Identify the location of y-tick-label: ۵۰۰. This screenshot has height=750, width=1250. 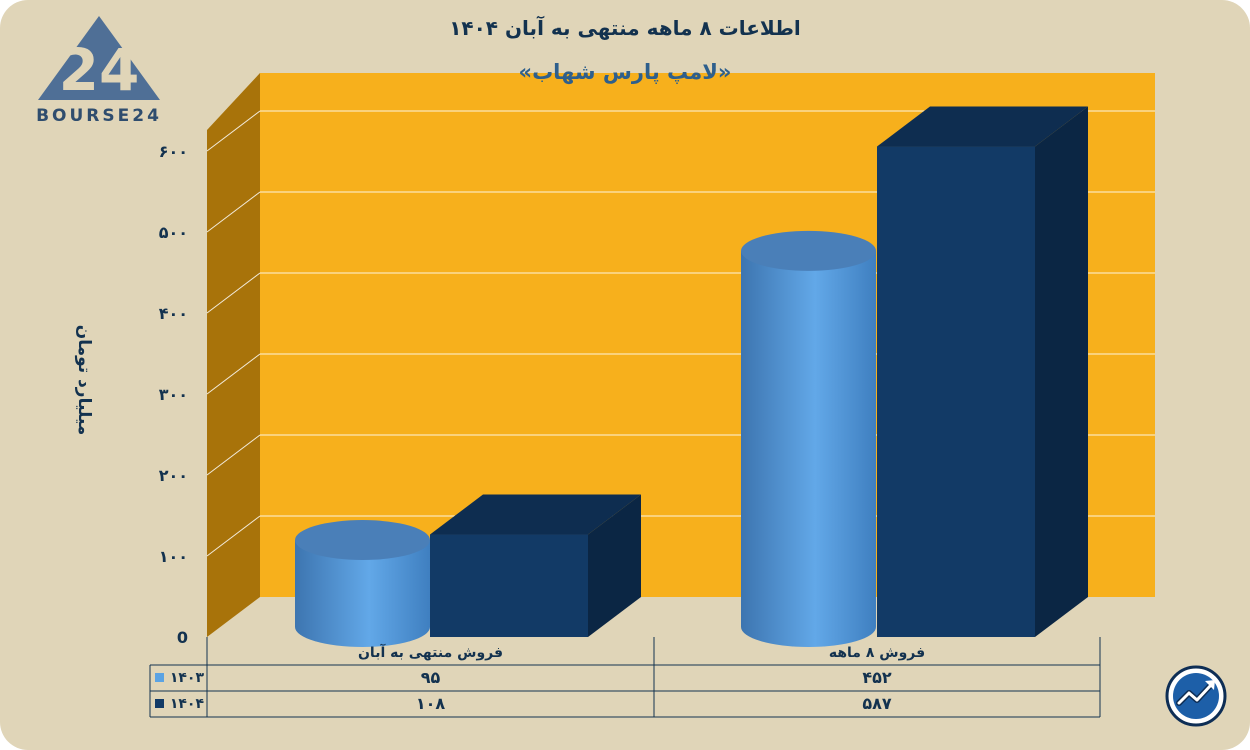
(173, 232).